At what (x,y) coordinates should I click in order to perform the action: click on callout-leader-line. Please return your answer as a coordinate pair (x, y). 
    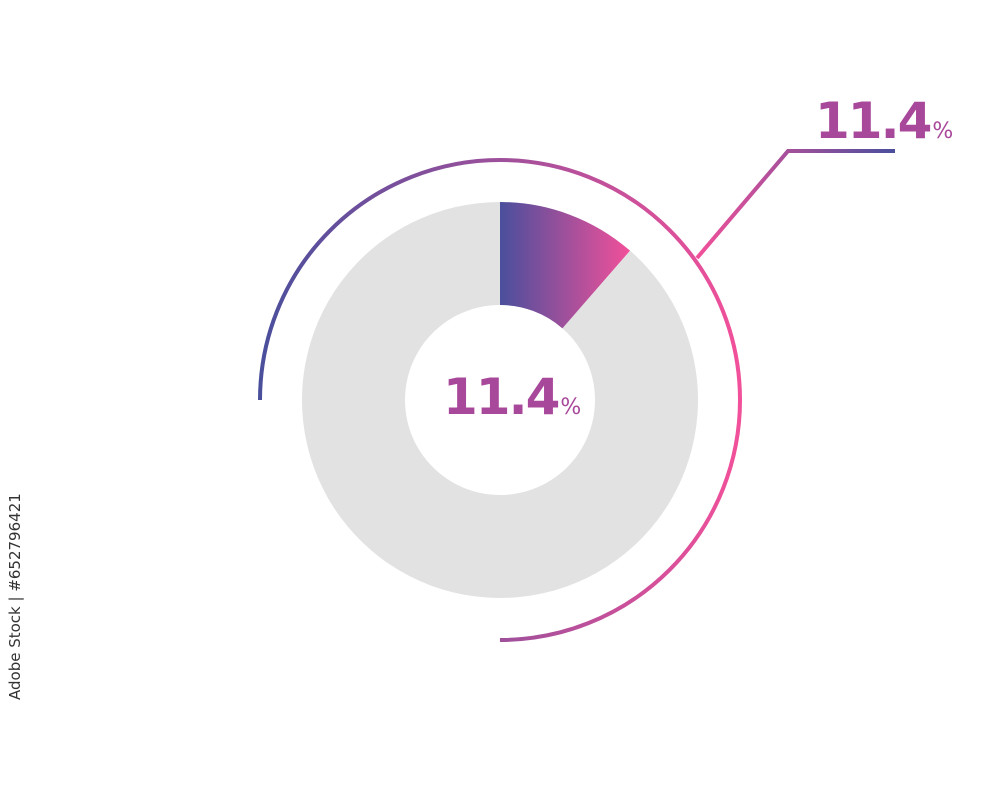
    Looking at the image, I should click on (795, 204).